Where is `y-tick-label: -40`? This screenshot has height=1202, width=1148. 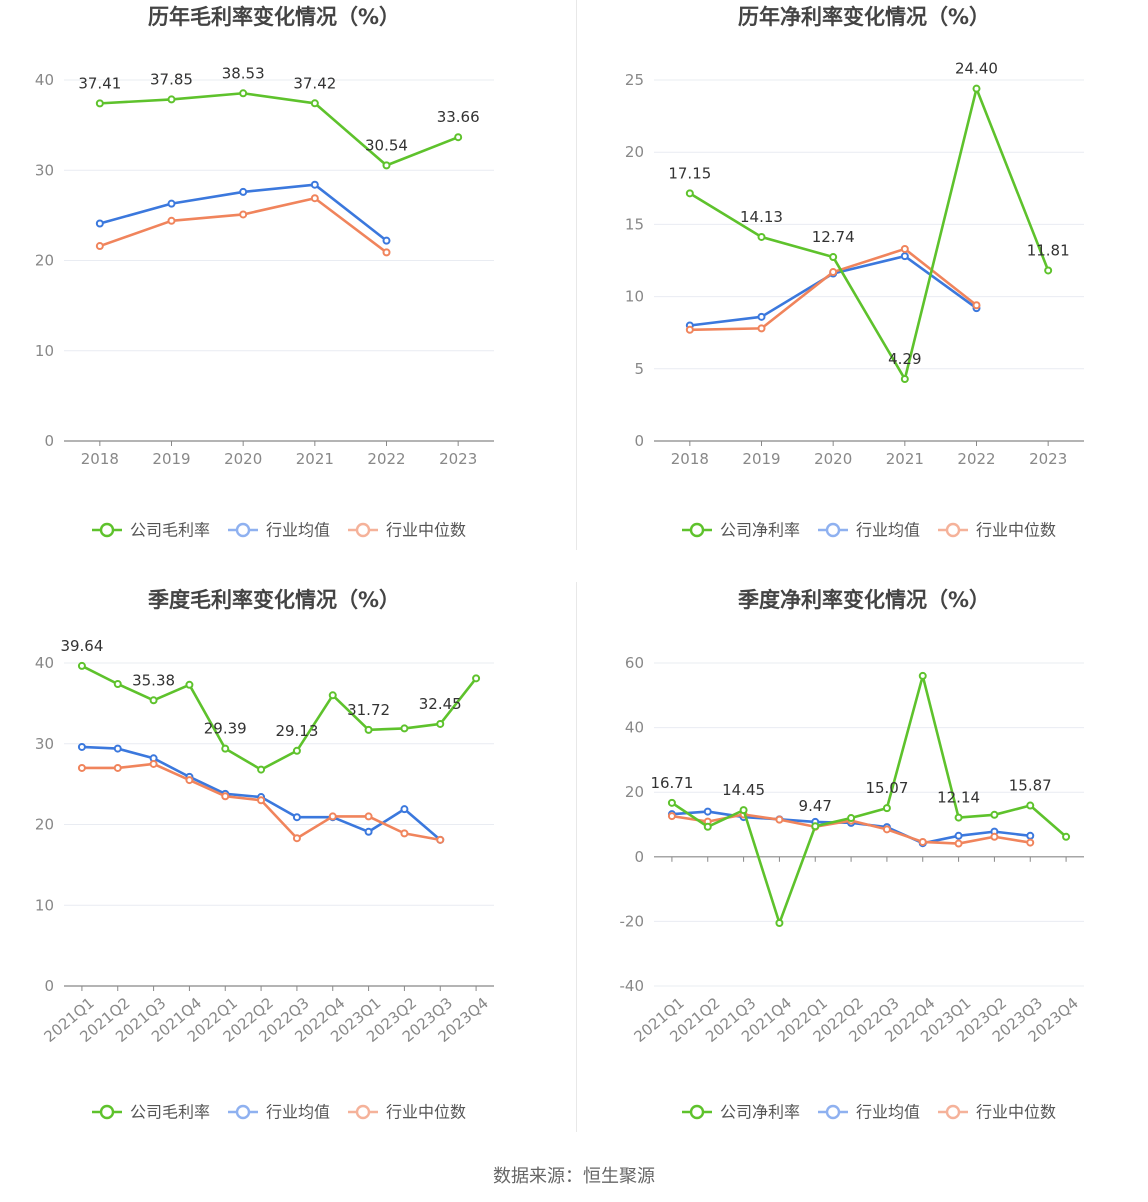
y-tick-label: -40 is located at coordinates (632, 986).